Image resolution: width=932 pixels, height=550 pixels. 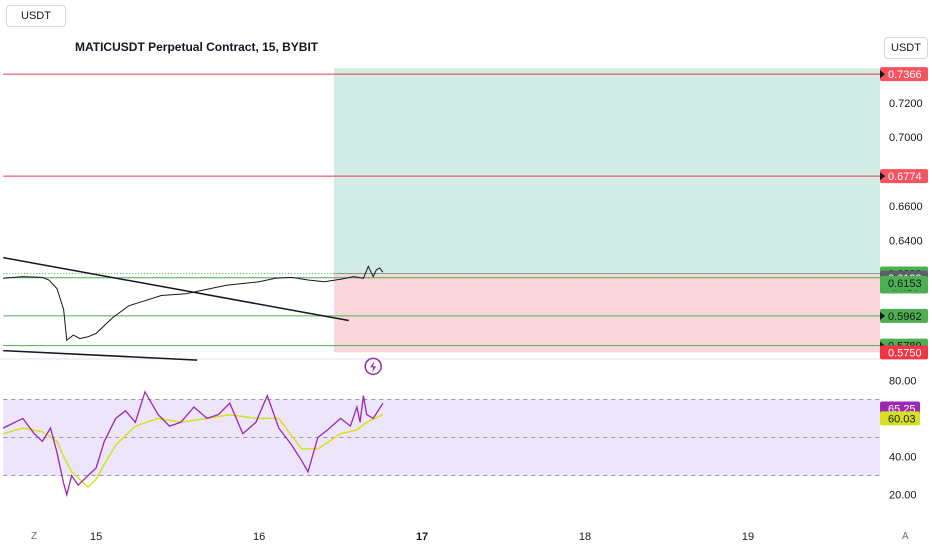 What do you see at coordinates (903, 458) in the screenshot?
I see `rsi-tick-1: 40.00` at bounding box center [903, 458].